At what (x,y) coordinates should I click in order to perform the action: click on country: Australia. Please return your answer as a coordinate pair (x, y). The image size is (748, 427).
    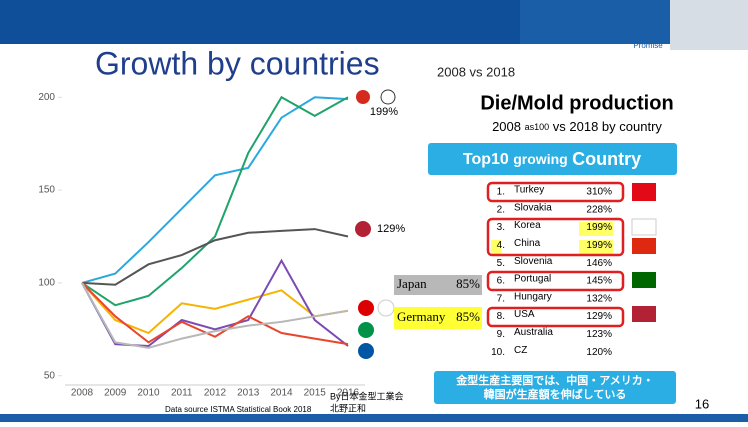
    Looking at the image, I should click on (533, 332).